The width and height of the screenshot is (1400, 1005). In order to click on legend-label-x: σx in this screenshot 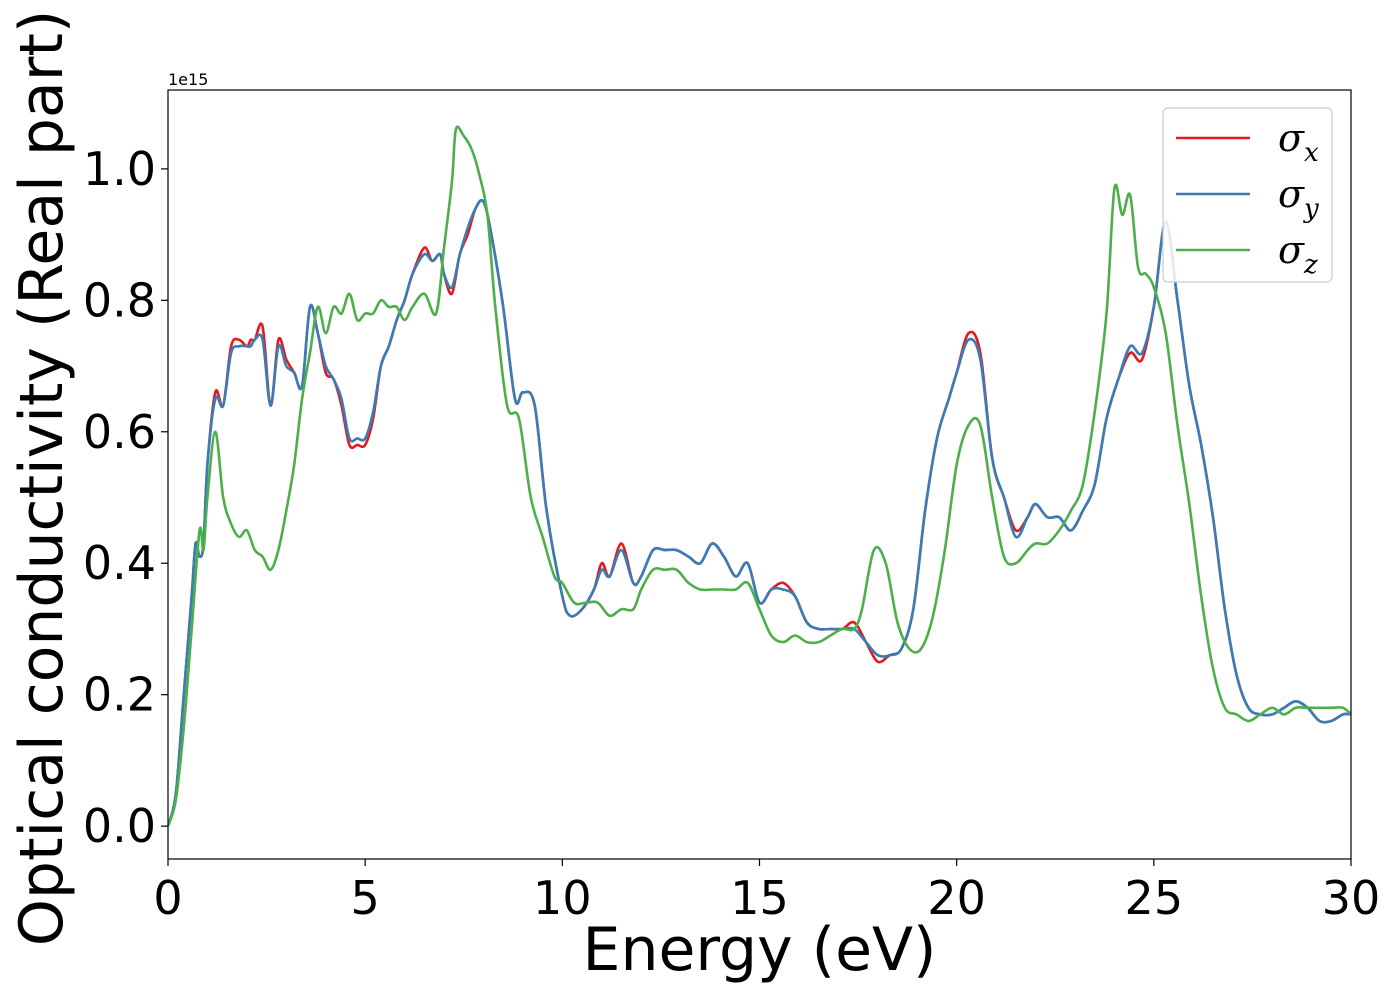, I will do `click(1298, 142)`.